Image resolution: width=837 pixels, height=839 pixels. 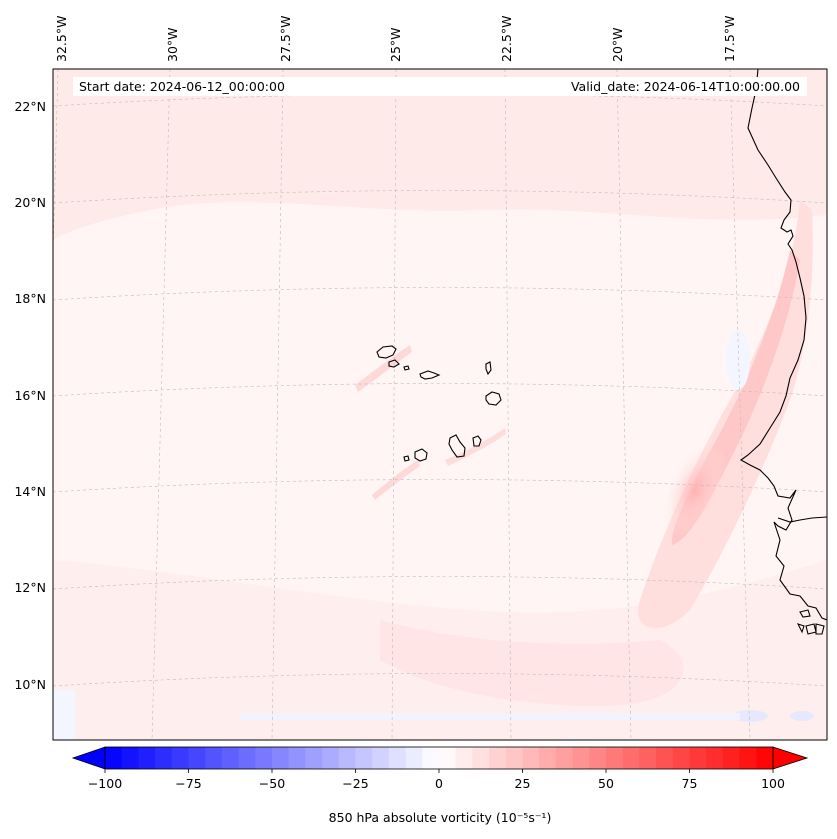 I want to click on colorbar-tick-label: 25, so click(x=523, y=783).